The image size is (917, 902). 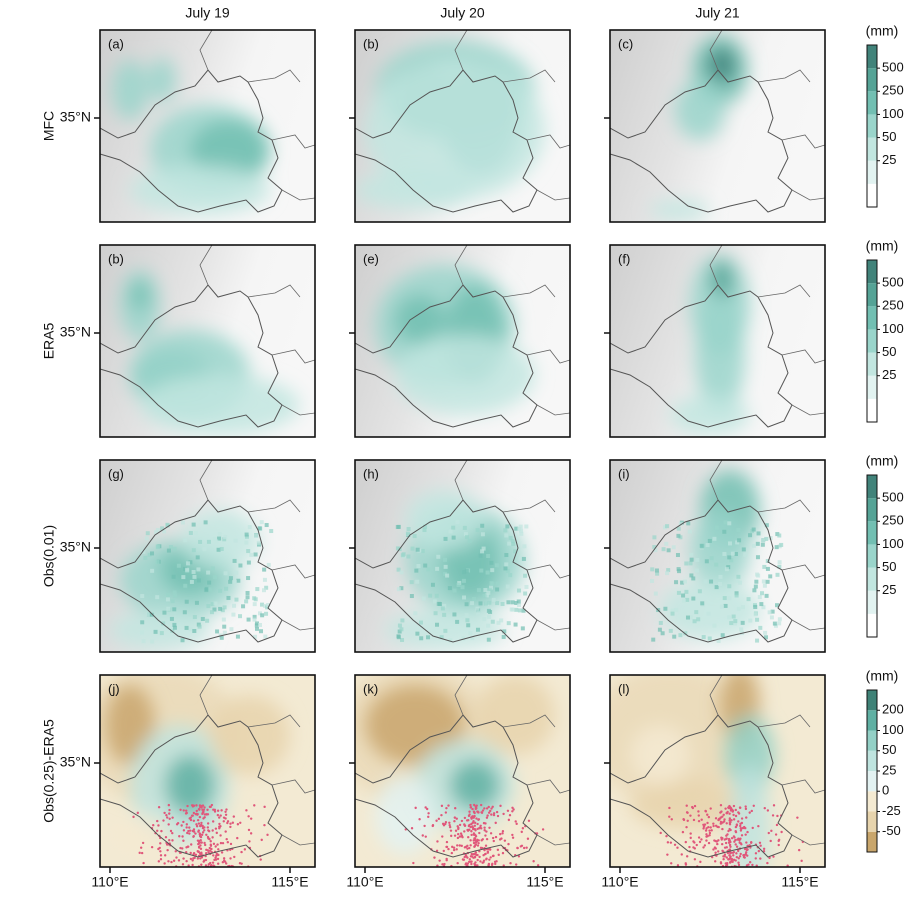 I want to click on map-content, so click(x=462, y=341).